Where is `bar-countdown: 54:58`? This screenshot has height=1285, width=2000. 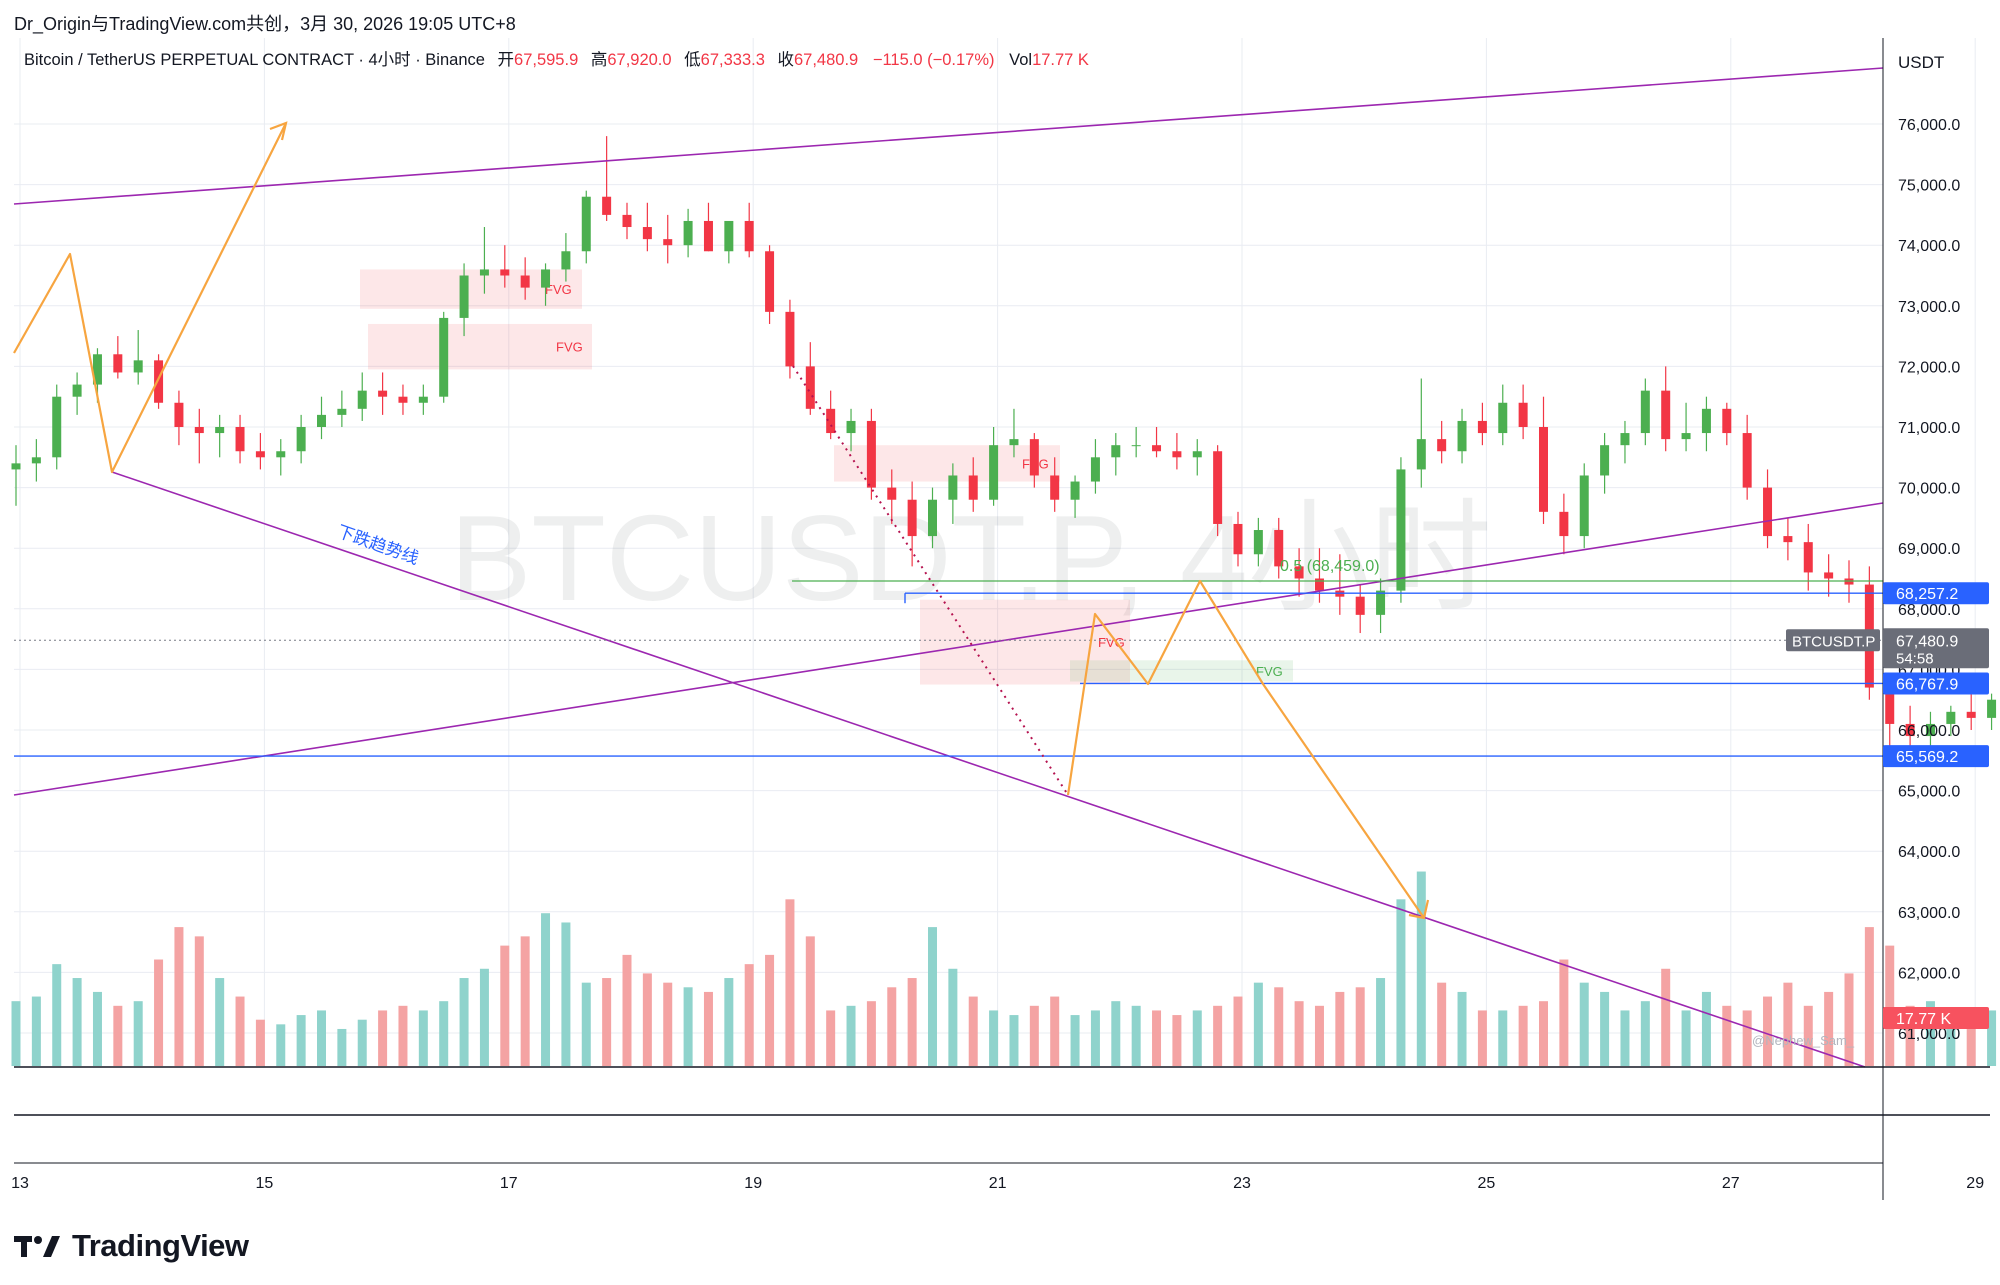
bar-countdown: 54:58 is located at coordinates (1915, 658).